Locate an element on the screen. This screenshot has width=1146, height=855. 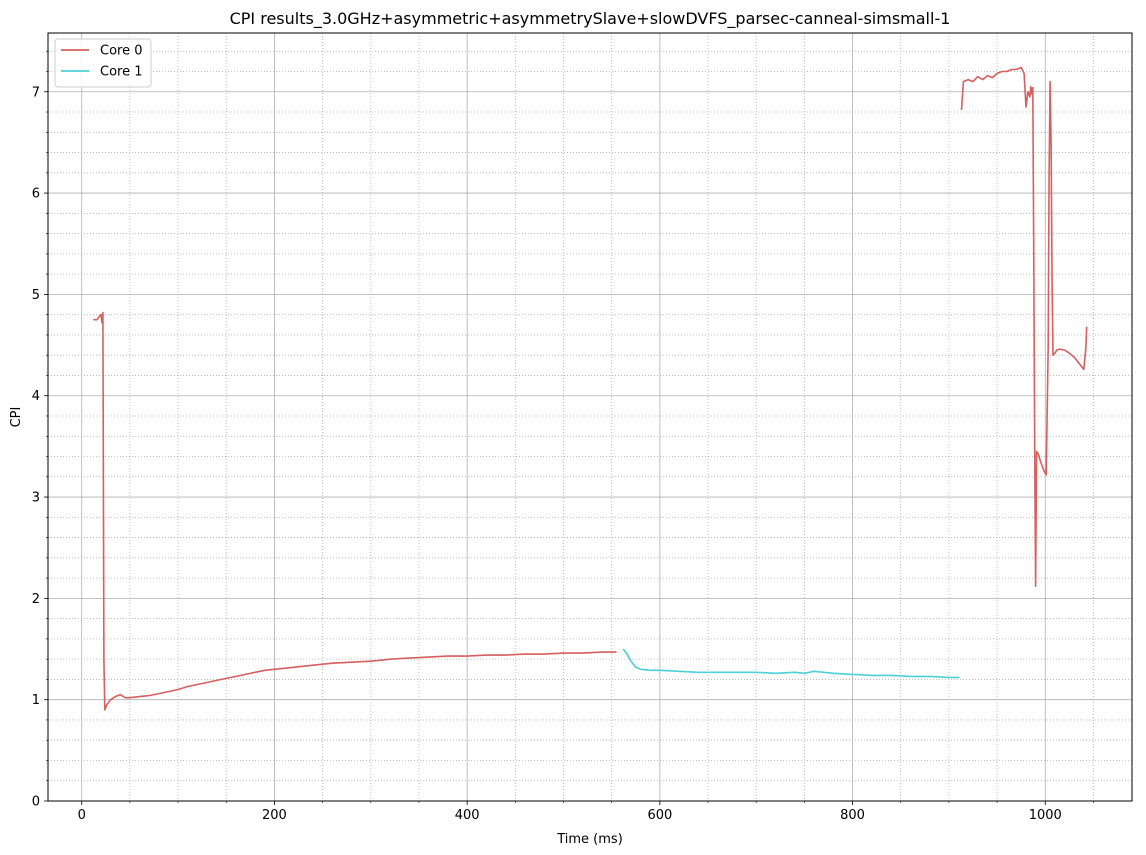
x-tick-label: 200 is located at coordinates (274, 815).